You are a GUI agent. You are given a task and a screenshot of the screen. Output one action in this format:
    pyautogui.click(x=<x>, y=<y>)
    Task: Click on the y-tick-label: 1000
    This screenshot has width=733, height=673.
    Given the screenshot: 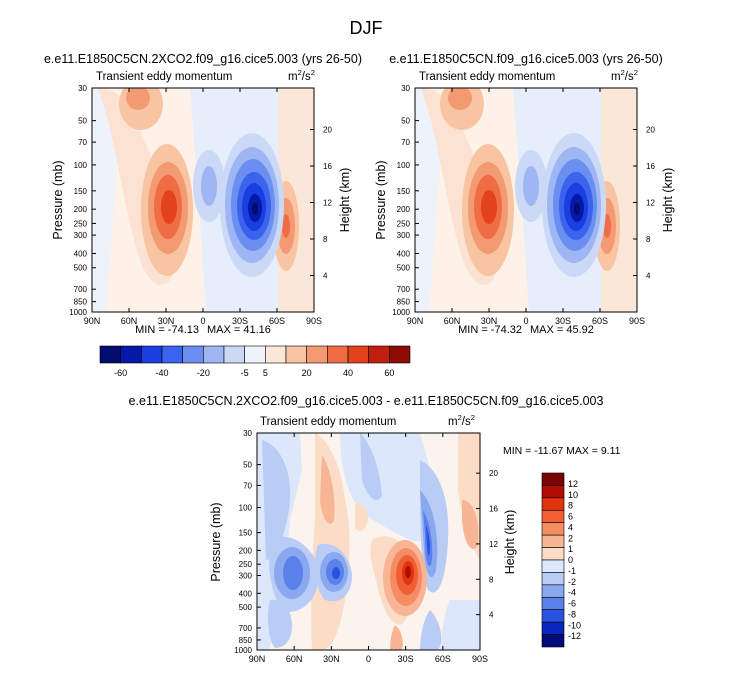 What is the action you would take?
    pyautogui.click(x=401, y=312)
    